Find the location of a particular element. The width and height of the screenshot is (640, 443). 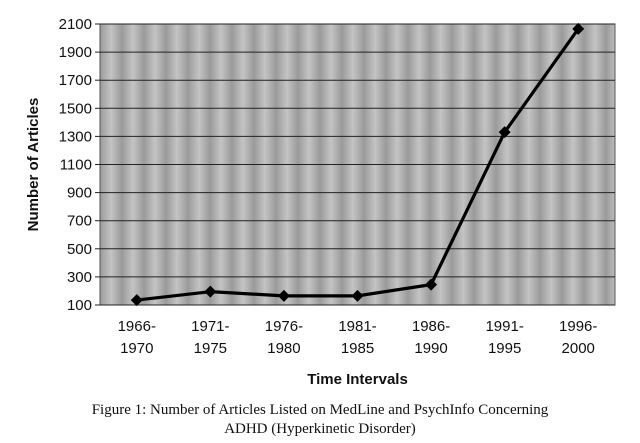

y-tick-label: 1100 is located at coordinates (76, 165).